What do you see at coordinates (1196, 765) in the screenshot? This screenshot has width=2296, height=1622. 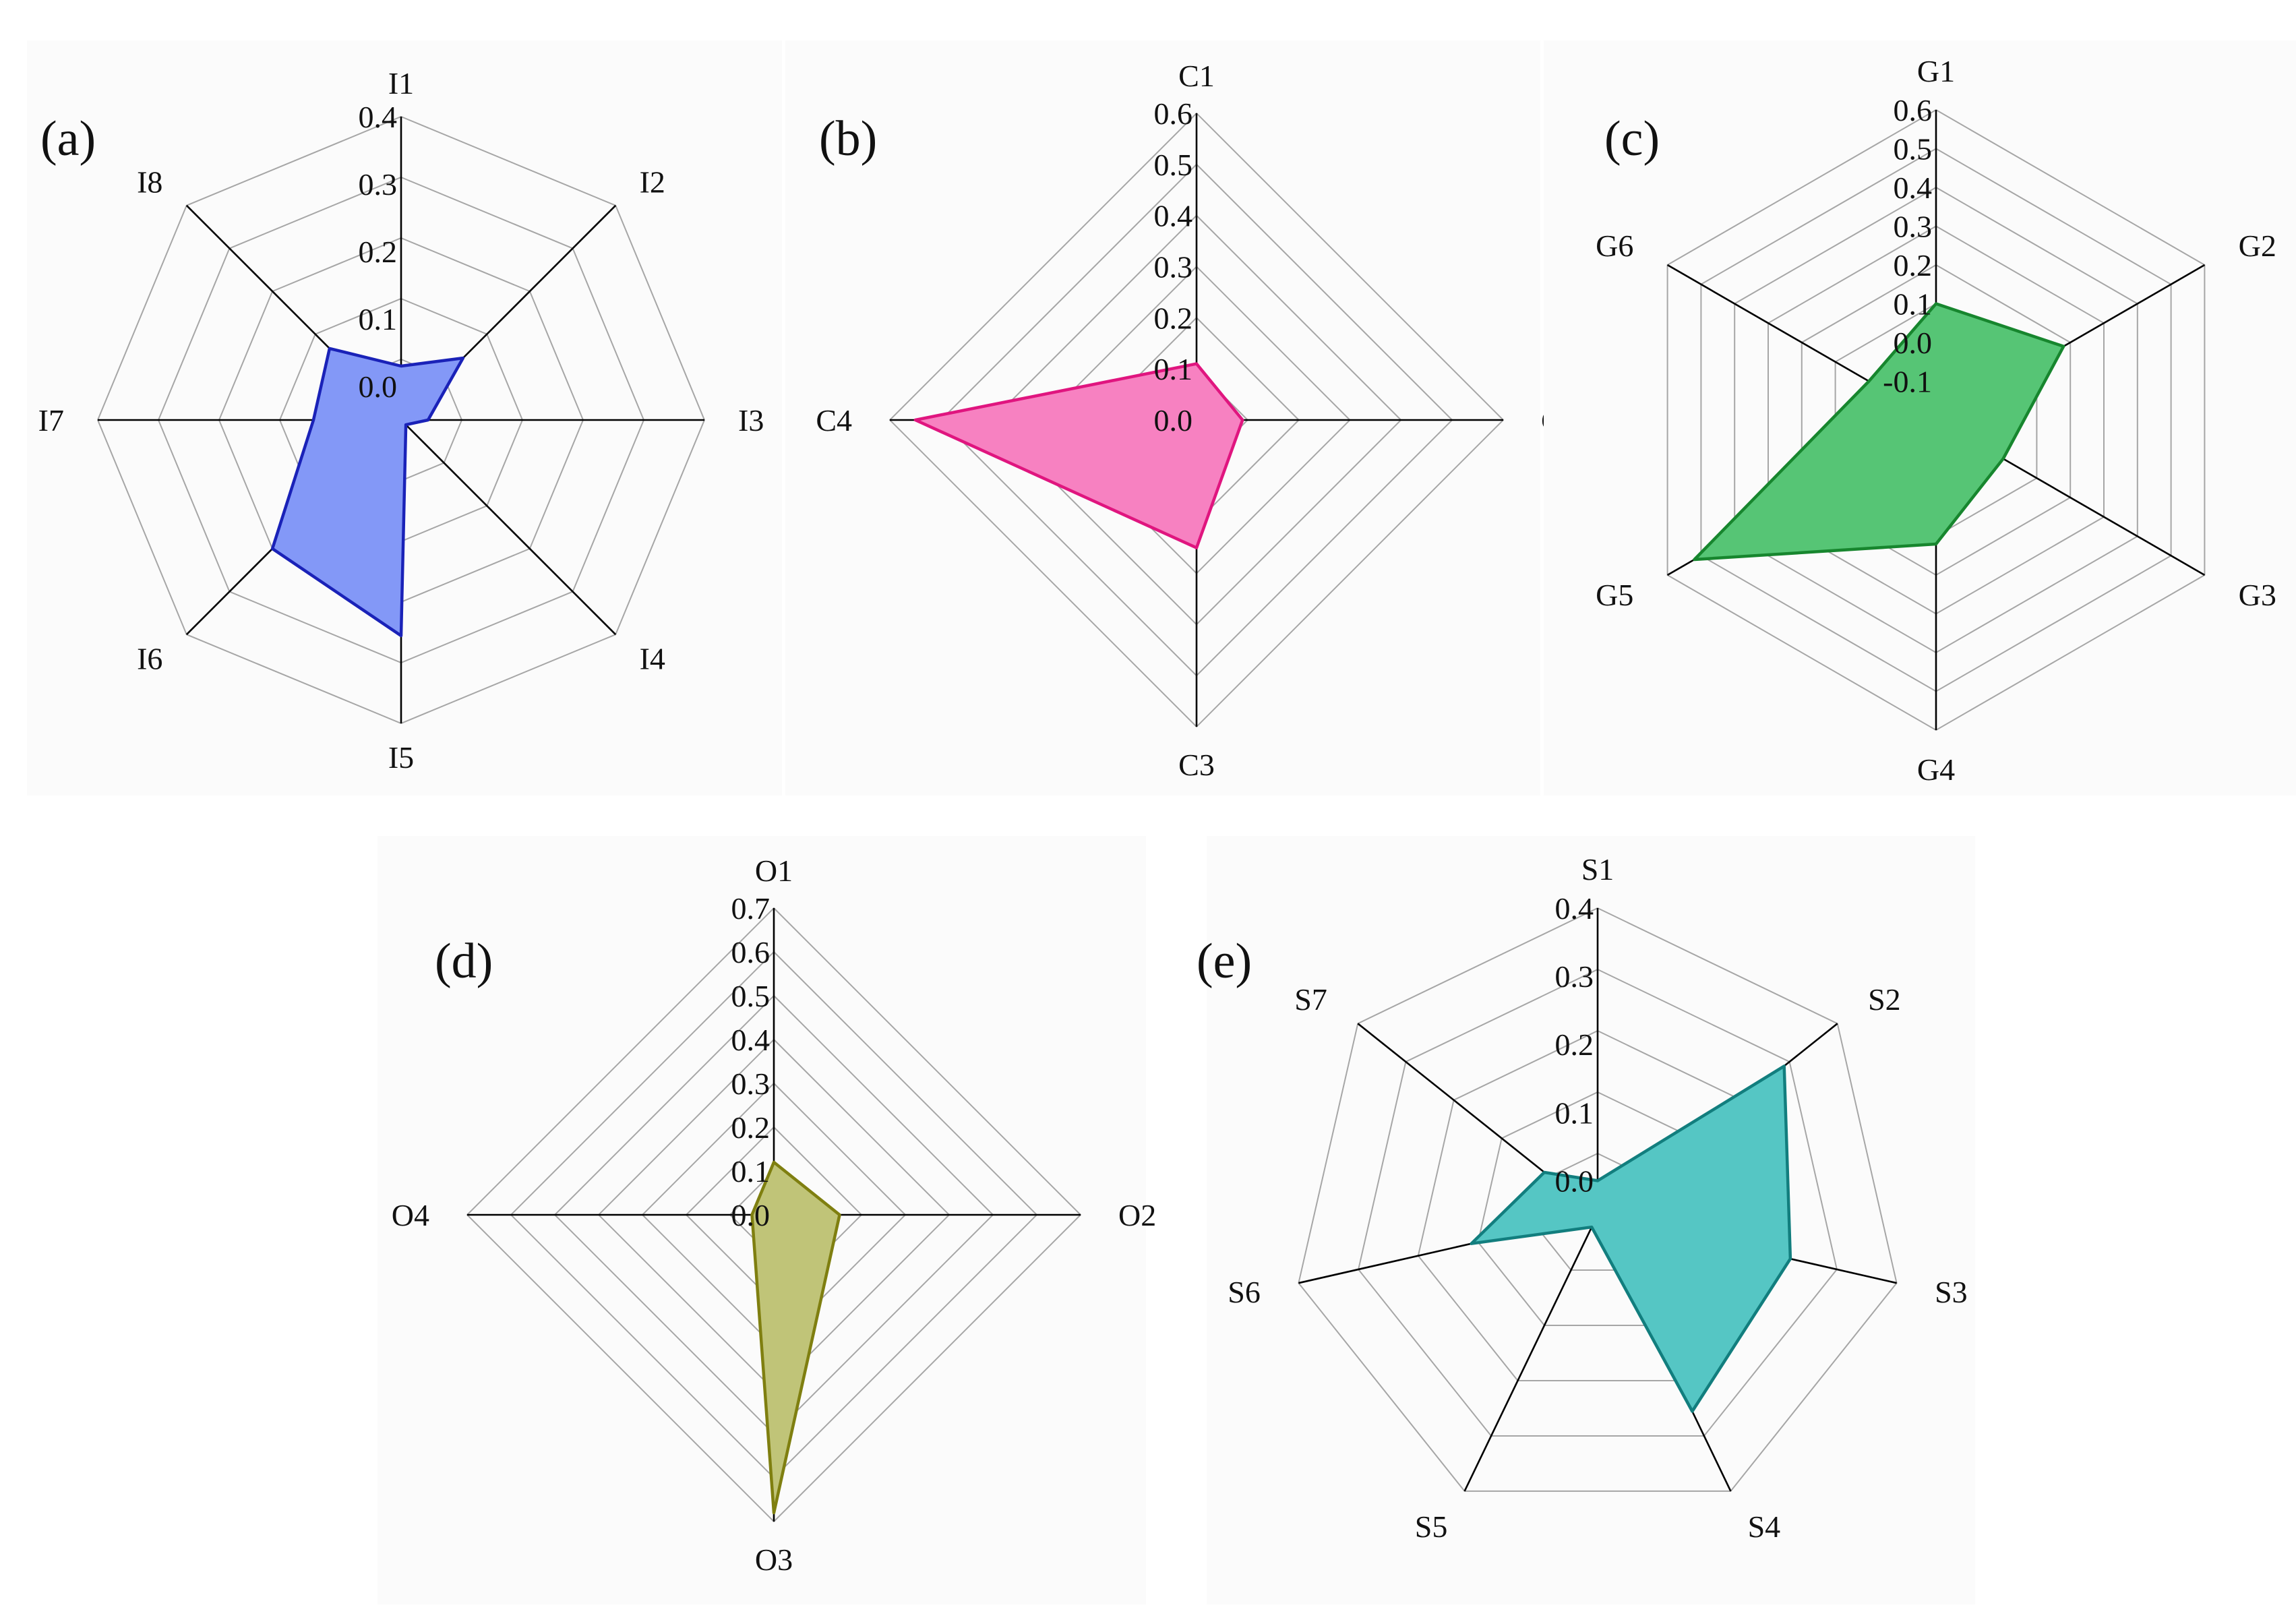 I see `axis-label: C3` at bounding box center [1196, 765].